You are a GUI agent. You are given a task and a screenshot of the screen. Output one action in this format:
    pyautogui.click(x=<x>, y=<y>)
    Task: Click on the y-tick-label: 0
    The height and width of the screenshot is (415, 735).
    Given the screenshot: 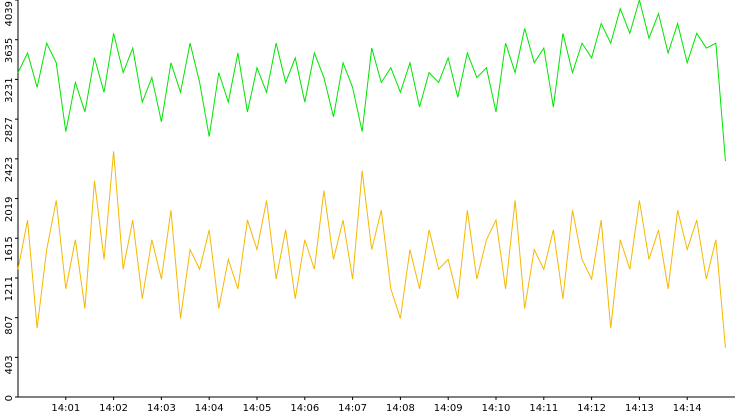 What is the action you would take?
    pyautogui.click(x=9, y=398)
    